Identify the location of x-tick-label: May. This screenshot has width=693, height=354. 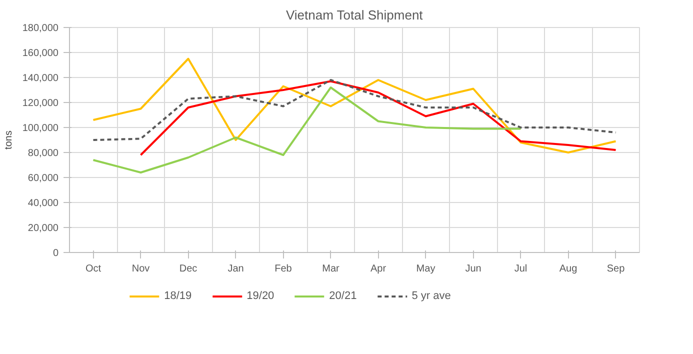
(426, 269).